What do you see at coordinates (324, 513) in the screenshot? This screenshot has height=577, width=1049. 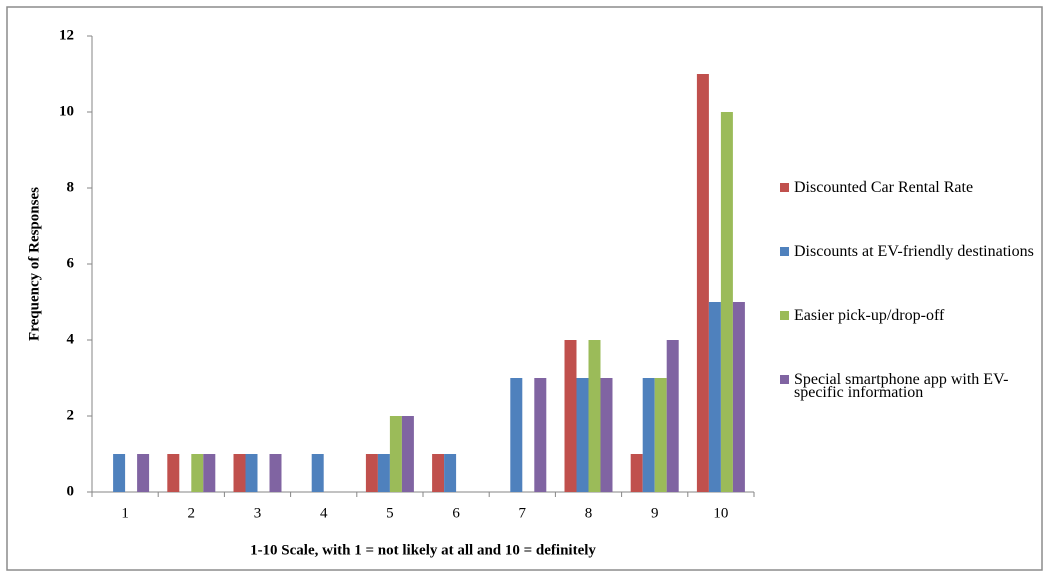 I see `x-tick-label: 4` at bounding box center [324, 513].